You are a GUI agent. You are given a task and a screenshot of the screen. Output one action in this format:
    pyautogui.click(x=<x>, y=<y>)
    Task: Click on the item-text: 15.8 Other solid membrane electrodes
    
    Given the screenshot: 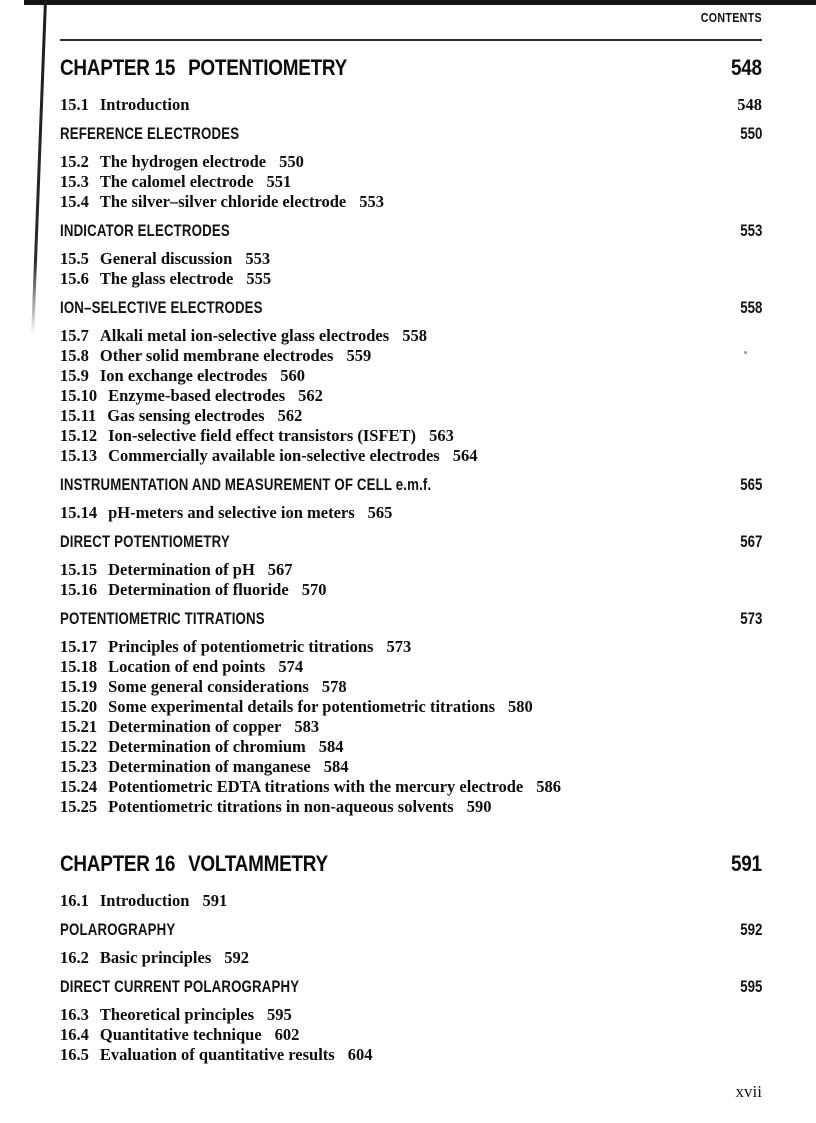 What is the action you would take?
    pyautogui.click(x=196, y=355)
    